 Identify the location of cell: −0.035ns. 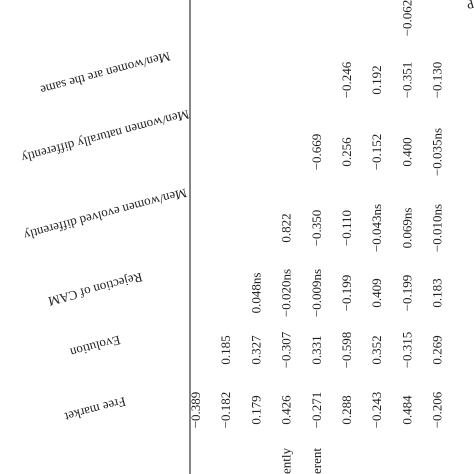
(437, 152).